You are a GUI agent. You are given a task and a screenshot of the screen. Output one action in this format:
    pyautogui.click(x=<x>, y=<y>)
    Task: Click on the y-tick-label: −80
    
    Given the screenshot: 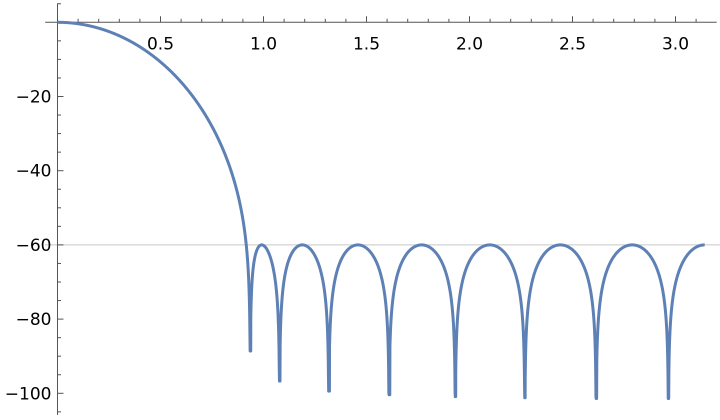 What is the action you would take?
    pyautogui.click(x=34, y=320)
    